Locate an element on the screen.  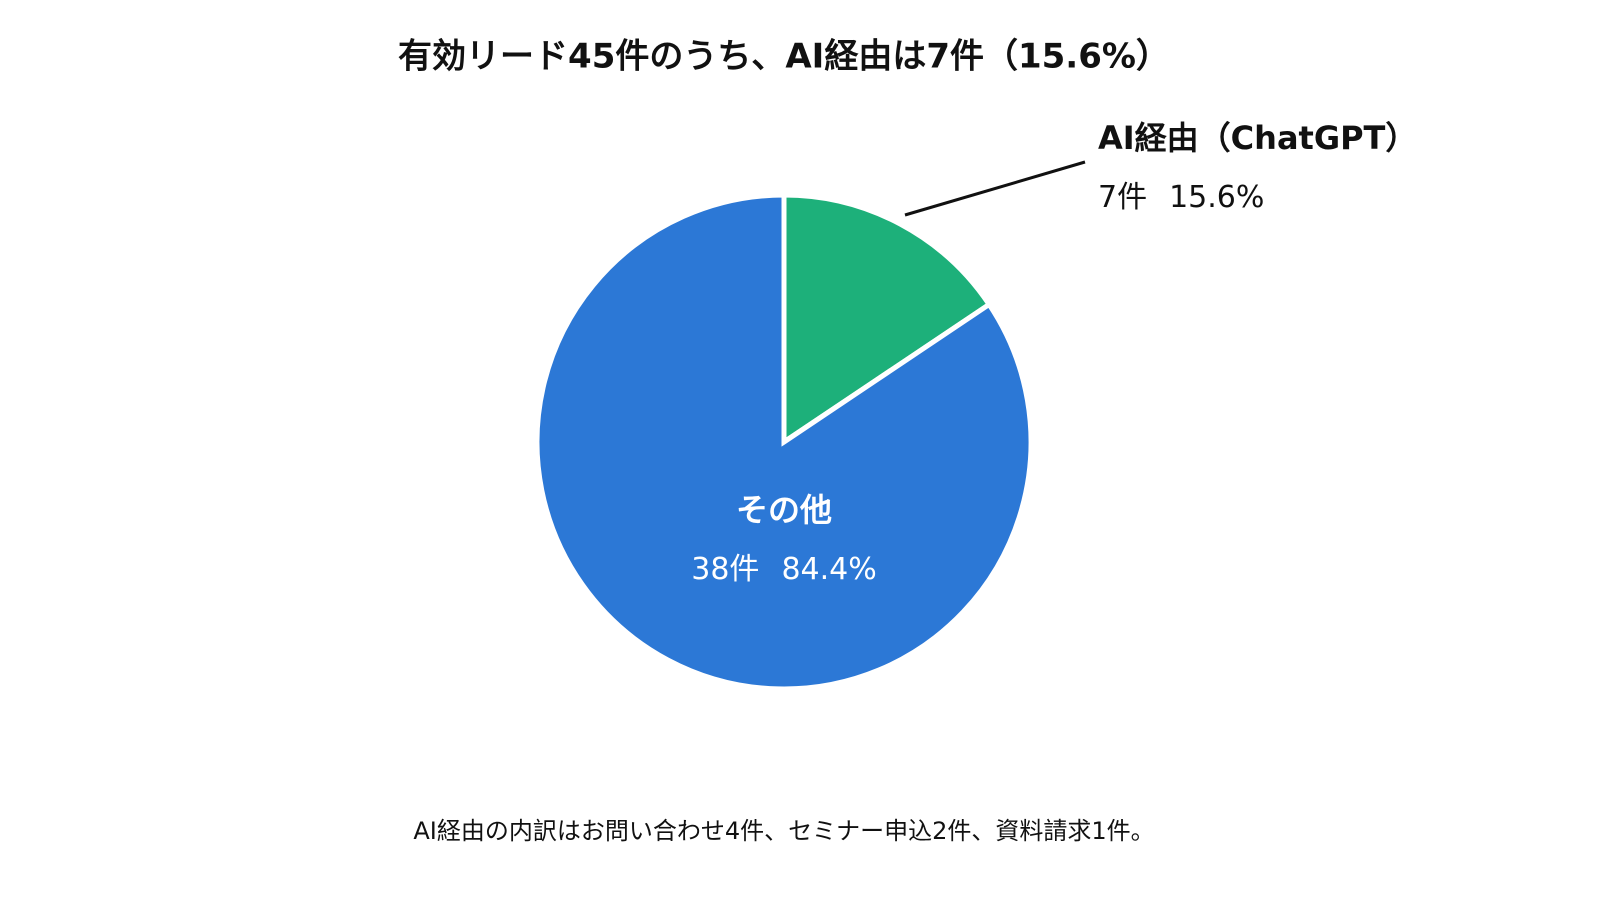
leader-line is located at coordinates (995, 188).